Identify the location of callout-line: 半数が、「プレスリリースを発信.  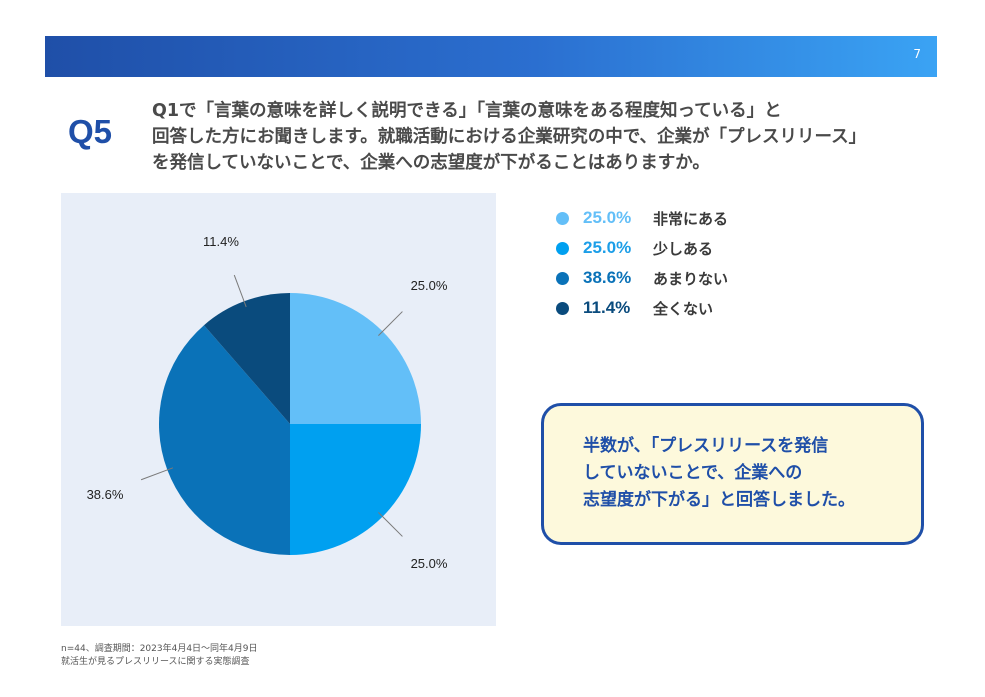
(706, 446).